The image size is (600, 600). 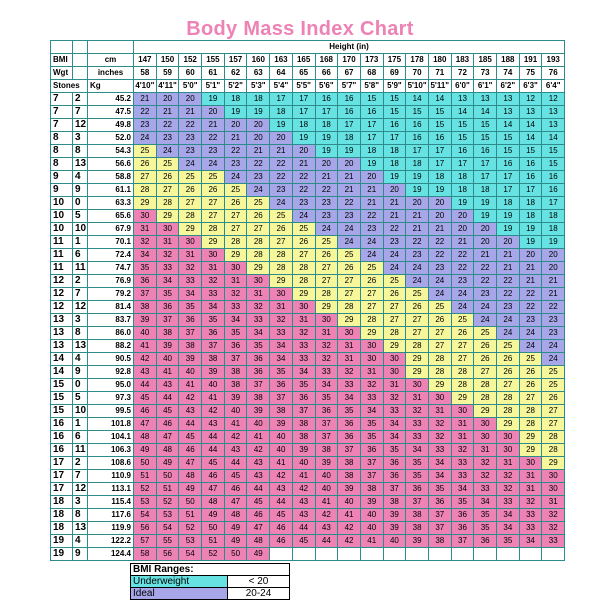 I want to click on bmi-cell: 13, so click(x=508, y=99).